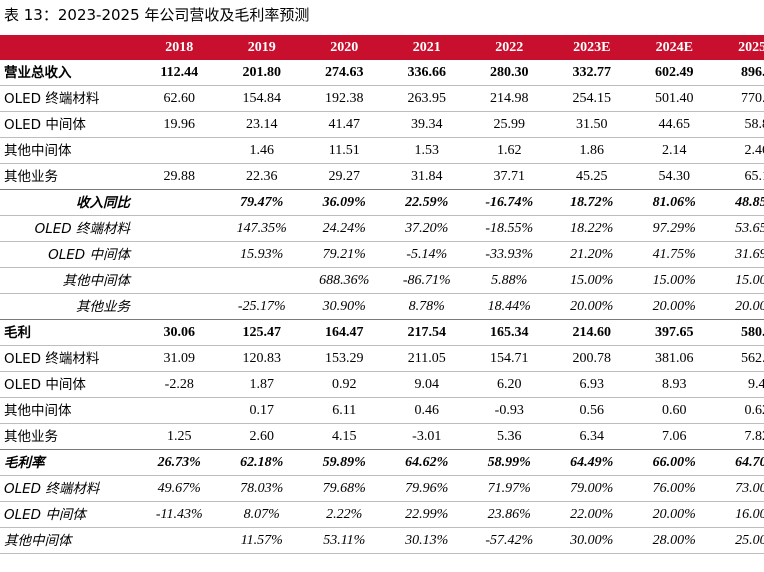 The image size is (764, 572). I want to click on table-cell: 37.20%, so click(427, 228).